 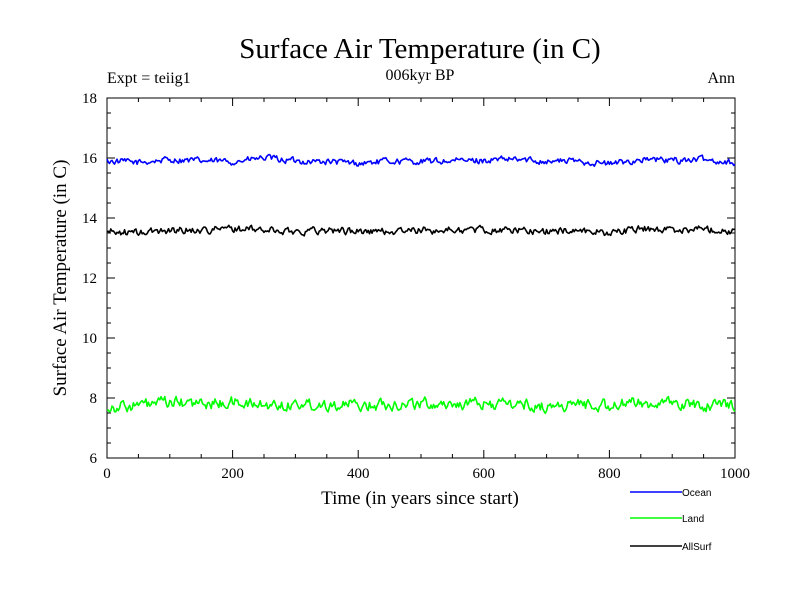 I want to click on y-tick-label: 18, so click(x=89, y=99).